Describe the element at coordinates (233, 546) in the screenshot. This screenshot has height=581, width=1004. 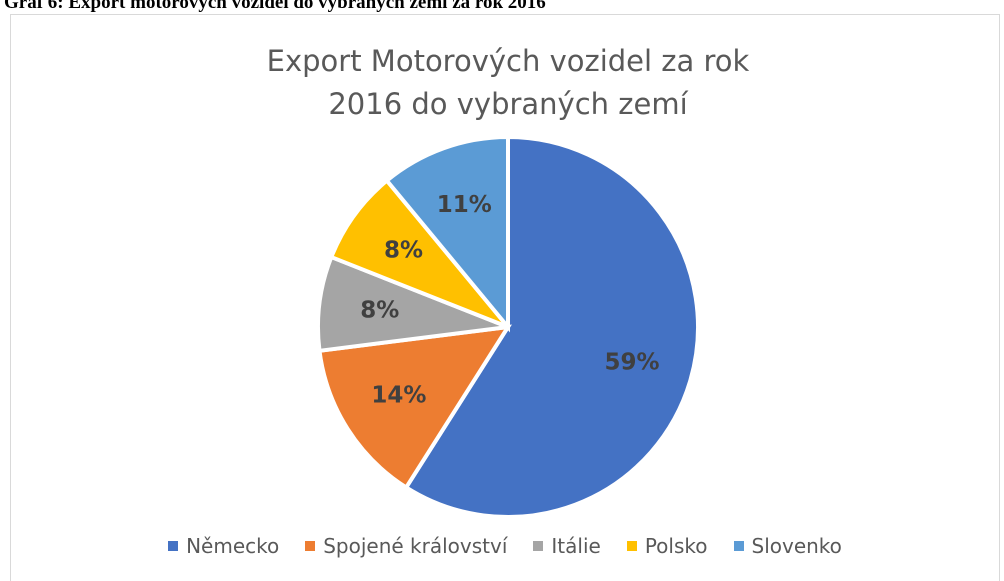
I see `legend-label: Německo` at that location.